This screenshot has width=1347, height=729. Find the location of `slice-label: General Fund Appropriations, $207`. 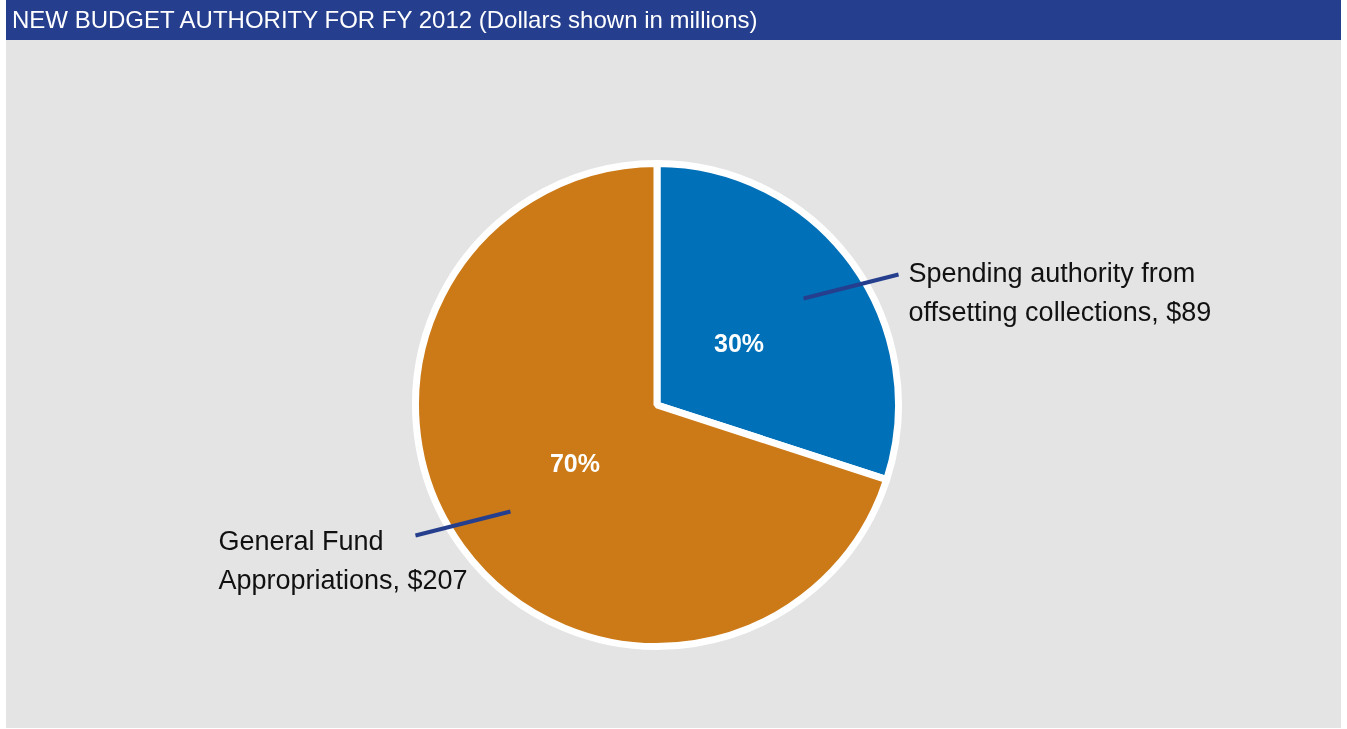

slice-label: General Fund Appropriations, $207 is located at coordinates (343, 560).